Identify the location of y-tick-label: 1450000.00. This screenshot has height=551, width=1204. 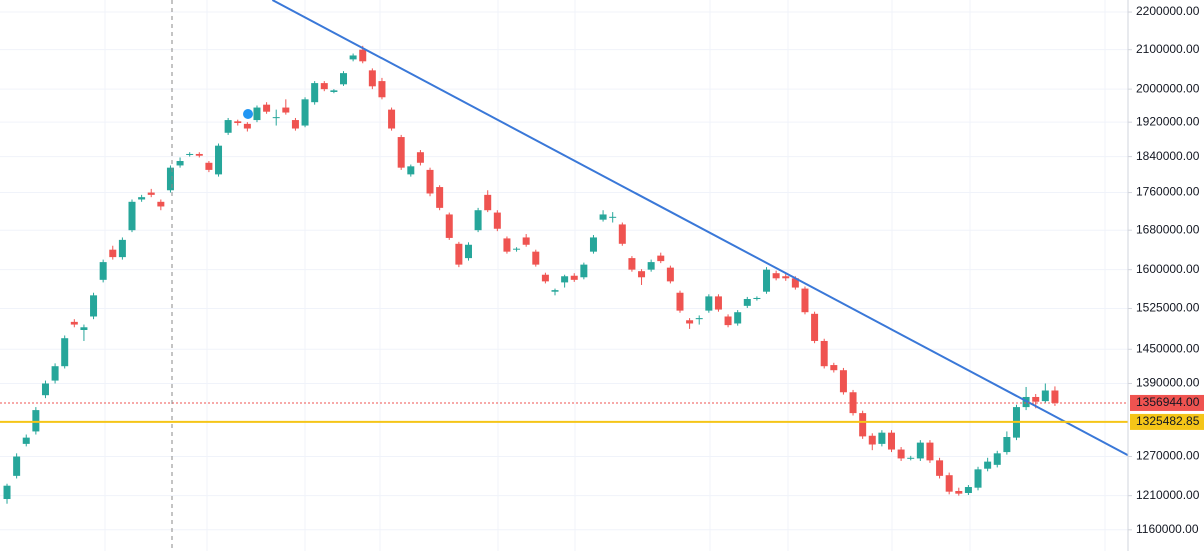
(1168, 348).